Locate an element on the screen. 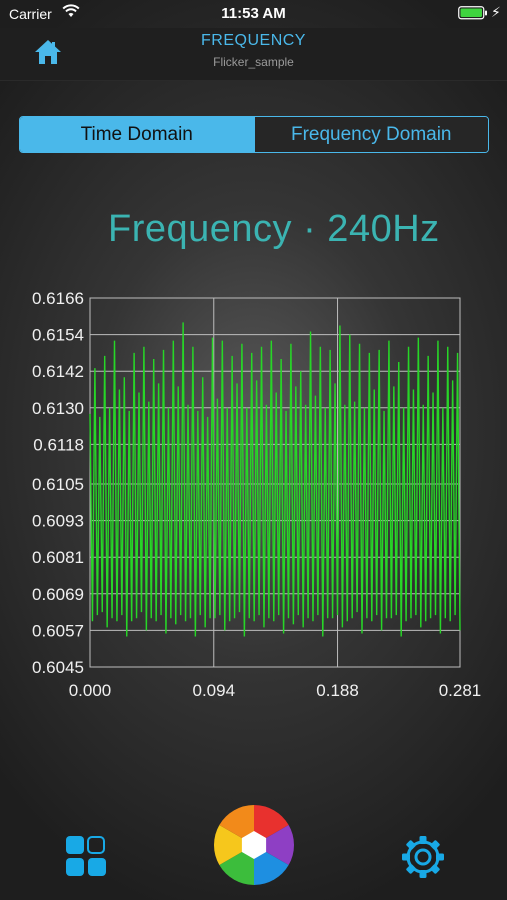 This screenshot has width=507, height=900. camera-shutter-icon is located at coordinates (254, 845).